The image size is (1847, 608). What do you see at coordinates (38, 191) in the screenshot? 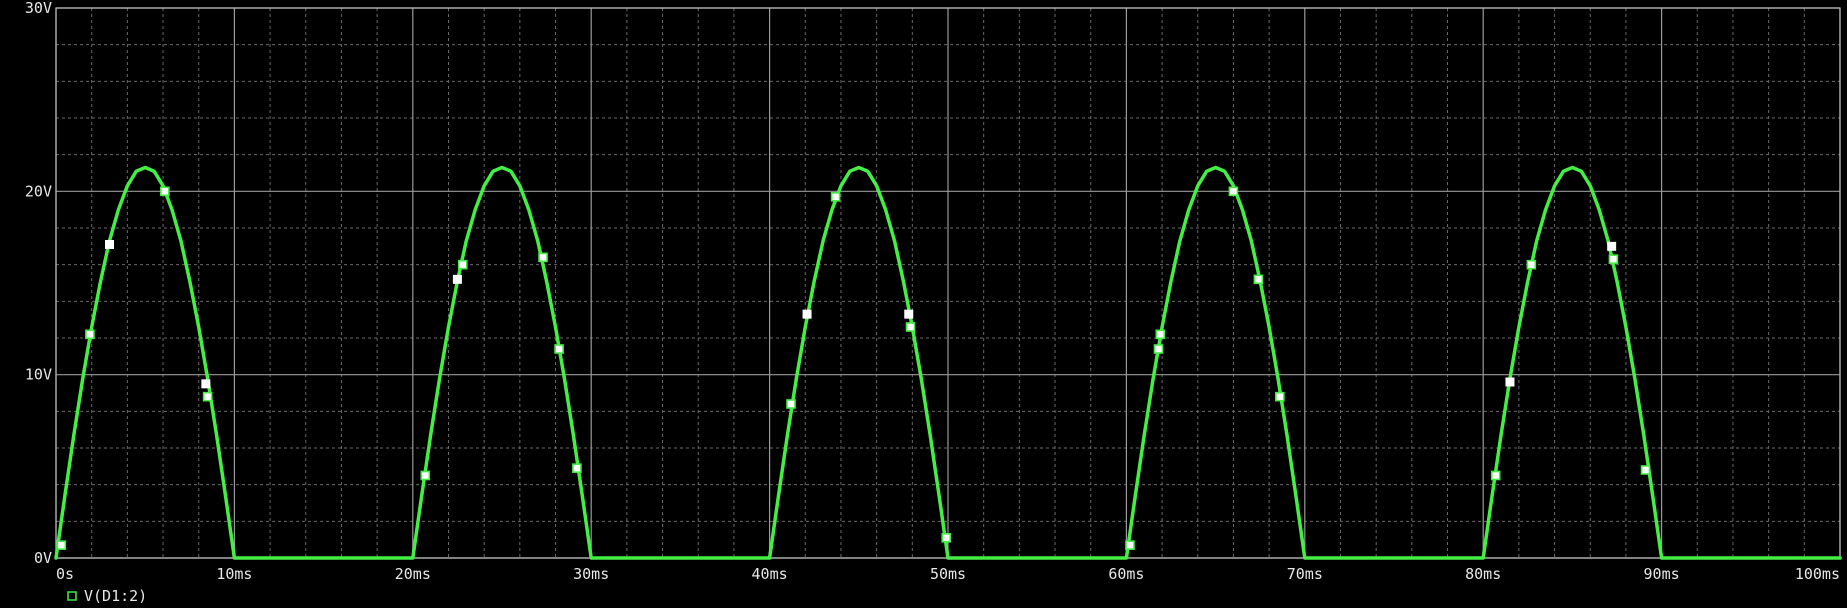
I see `y-tick-label: 20V` at bounding box center [38, 191].